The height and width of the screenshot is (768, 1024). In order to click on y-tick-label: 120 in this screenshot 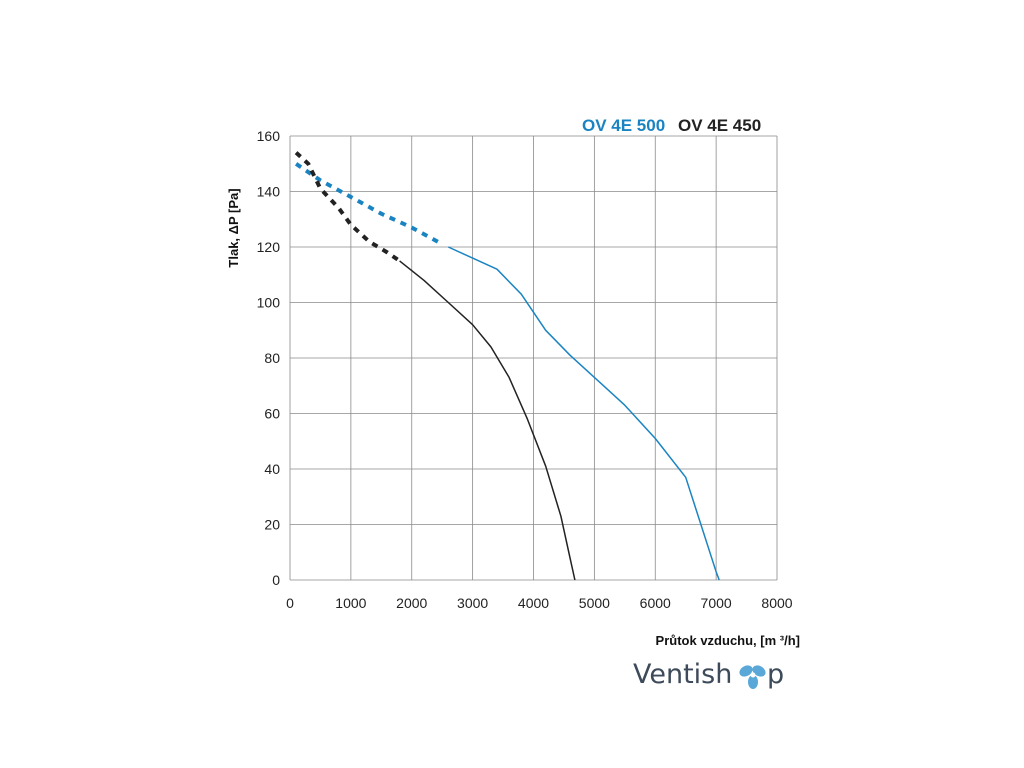, I will do `click(269, 247)`.